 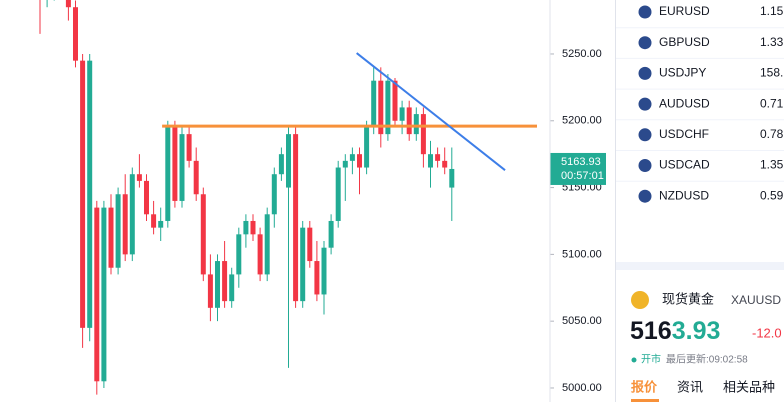 I want to click on price: 158., so click(x=771, y=73).